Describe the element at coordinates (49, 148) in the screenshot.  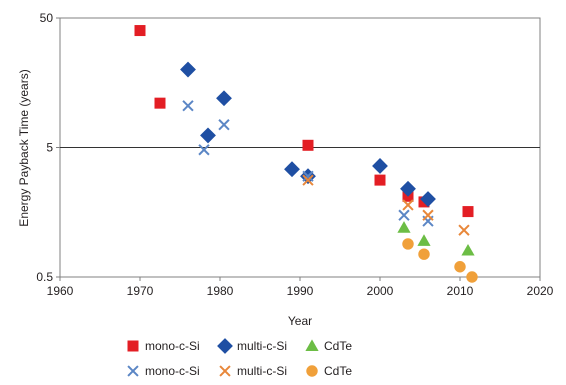
I see `y-tick-label: 5` at that location.